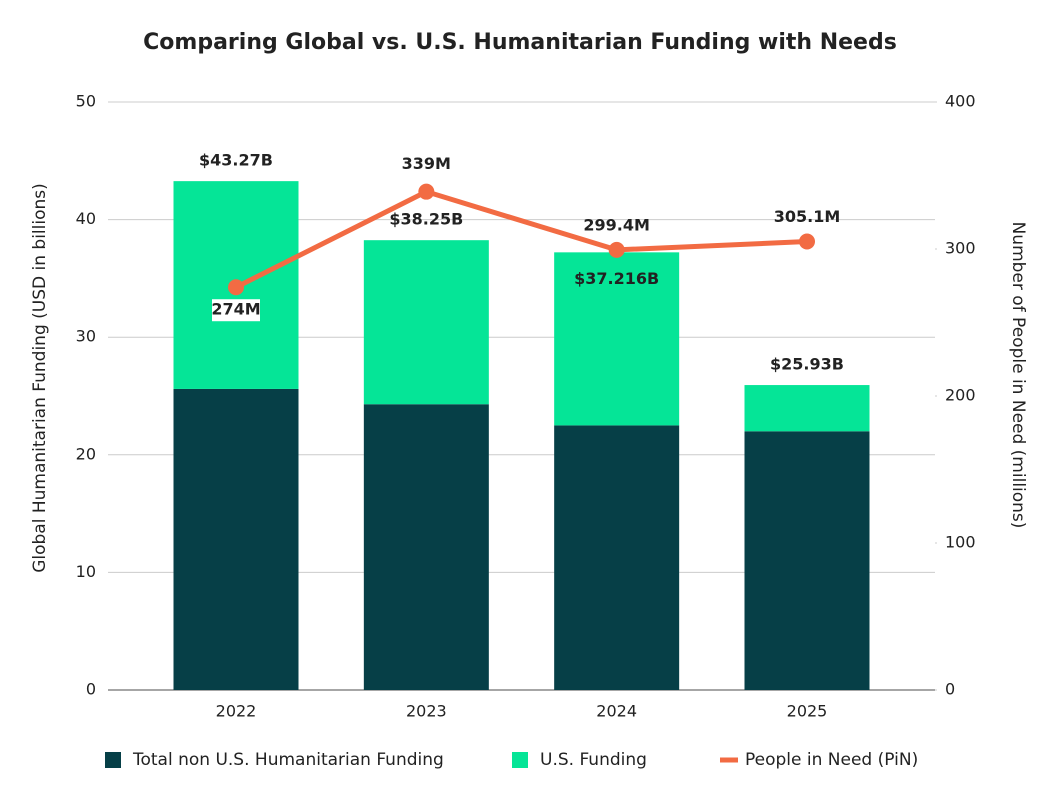 This screenshot has height=805, width=1060. Describe the element at coordinates (288, 760) in the screenshot. I see `legend-label: Total non U.S. Humanitarian Funding` at that location.